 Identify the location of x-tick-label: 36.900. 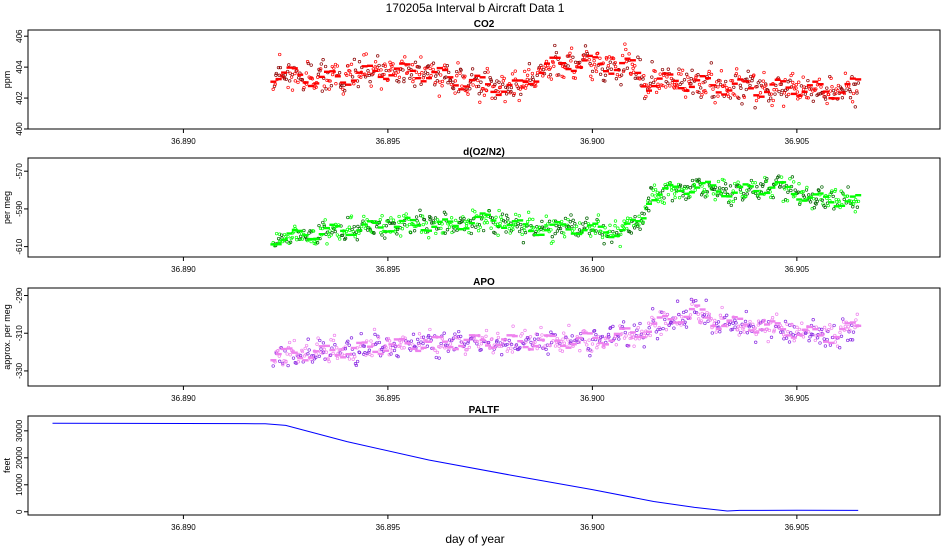
(592, 269).